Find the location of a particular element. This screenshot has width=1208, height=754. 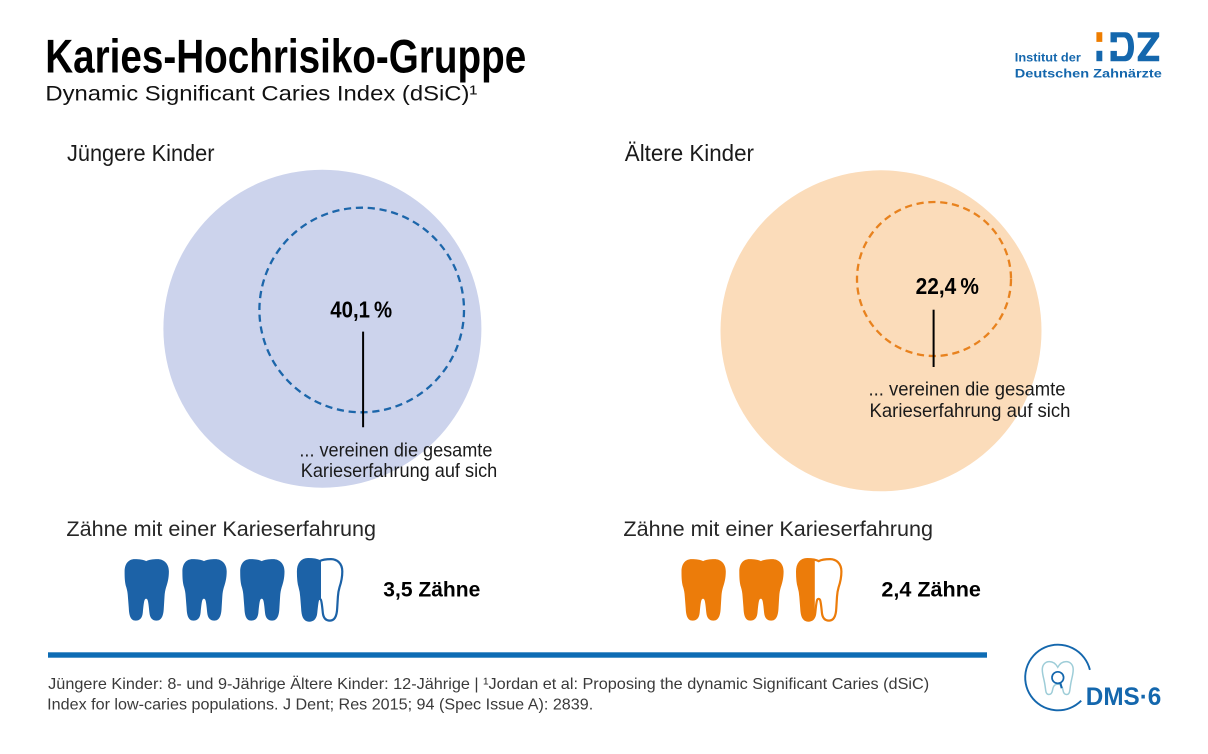

svg-text: Jüngere Kinder is located at coordinates (141, 153).